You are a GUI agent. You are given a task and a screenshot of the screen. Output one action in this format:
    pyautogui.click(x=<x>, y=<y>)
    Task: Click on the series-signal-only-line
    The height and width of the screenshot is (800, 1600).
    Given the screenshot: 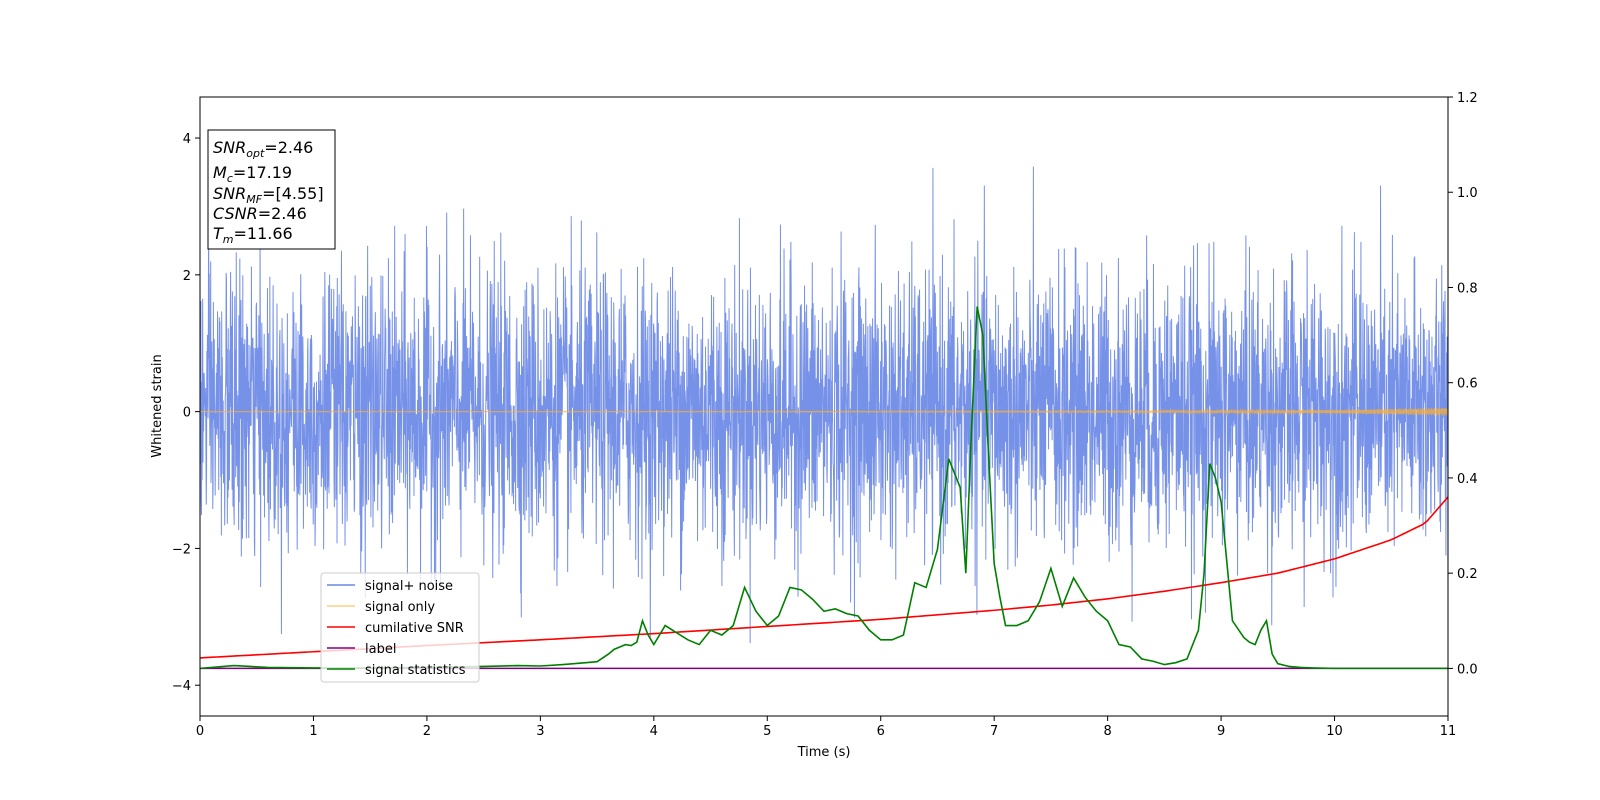 What is the action you would take?
    pyautogui.click(x=824, y=411)
    